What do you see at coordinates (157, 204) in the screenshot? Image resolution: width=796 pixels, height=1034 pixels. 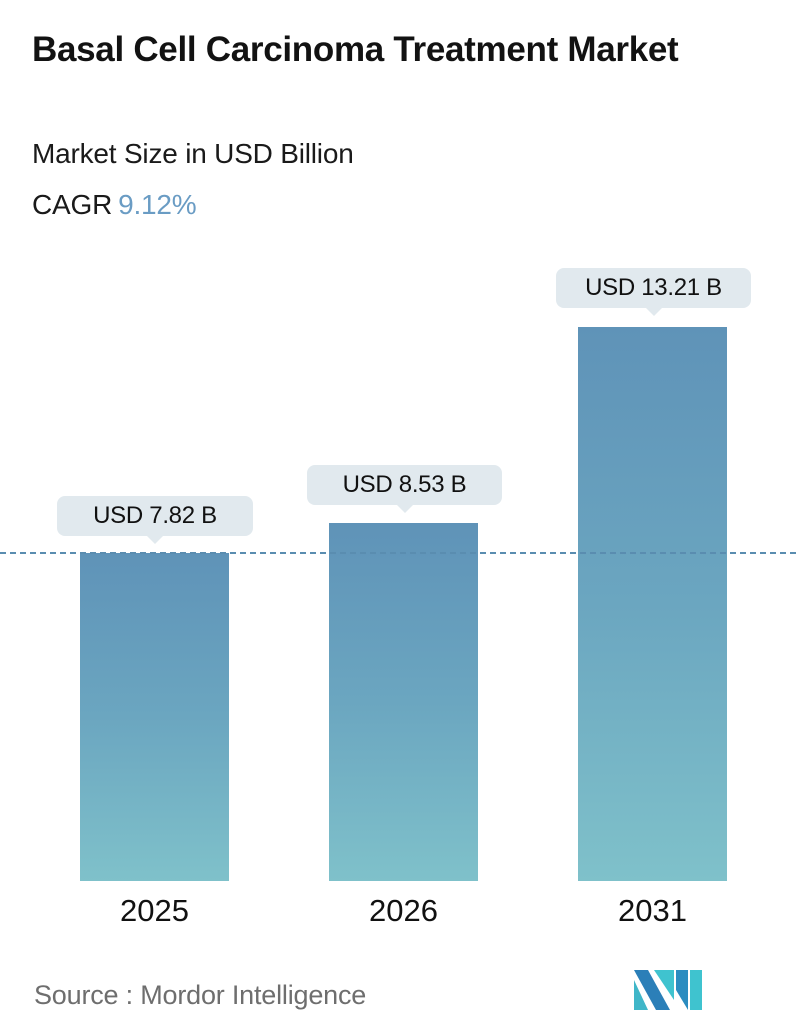 I see `cagr-value: 9.12%` at bounding box center [157, 204].